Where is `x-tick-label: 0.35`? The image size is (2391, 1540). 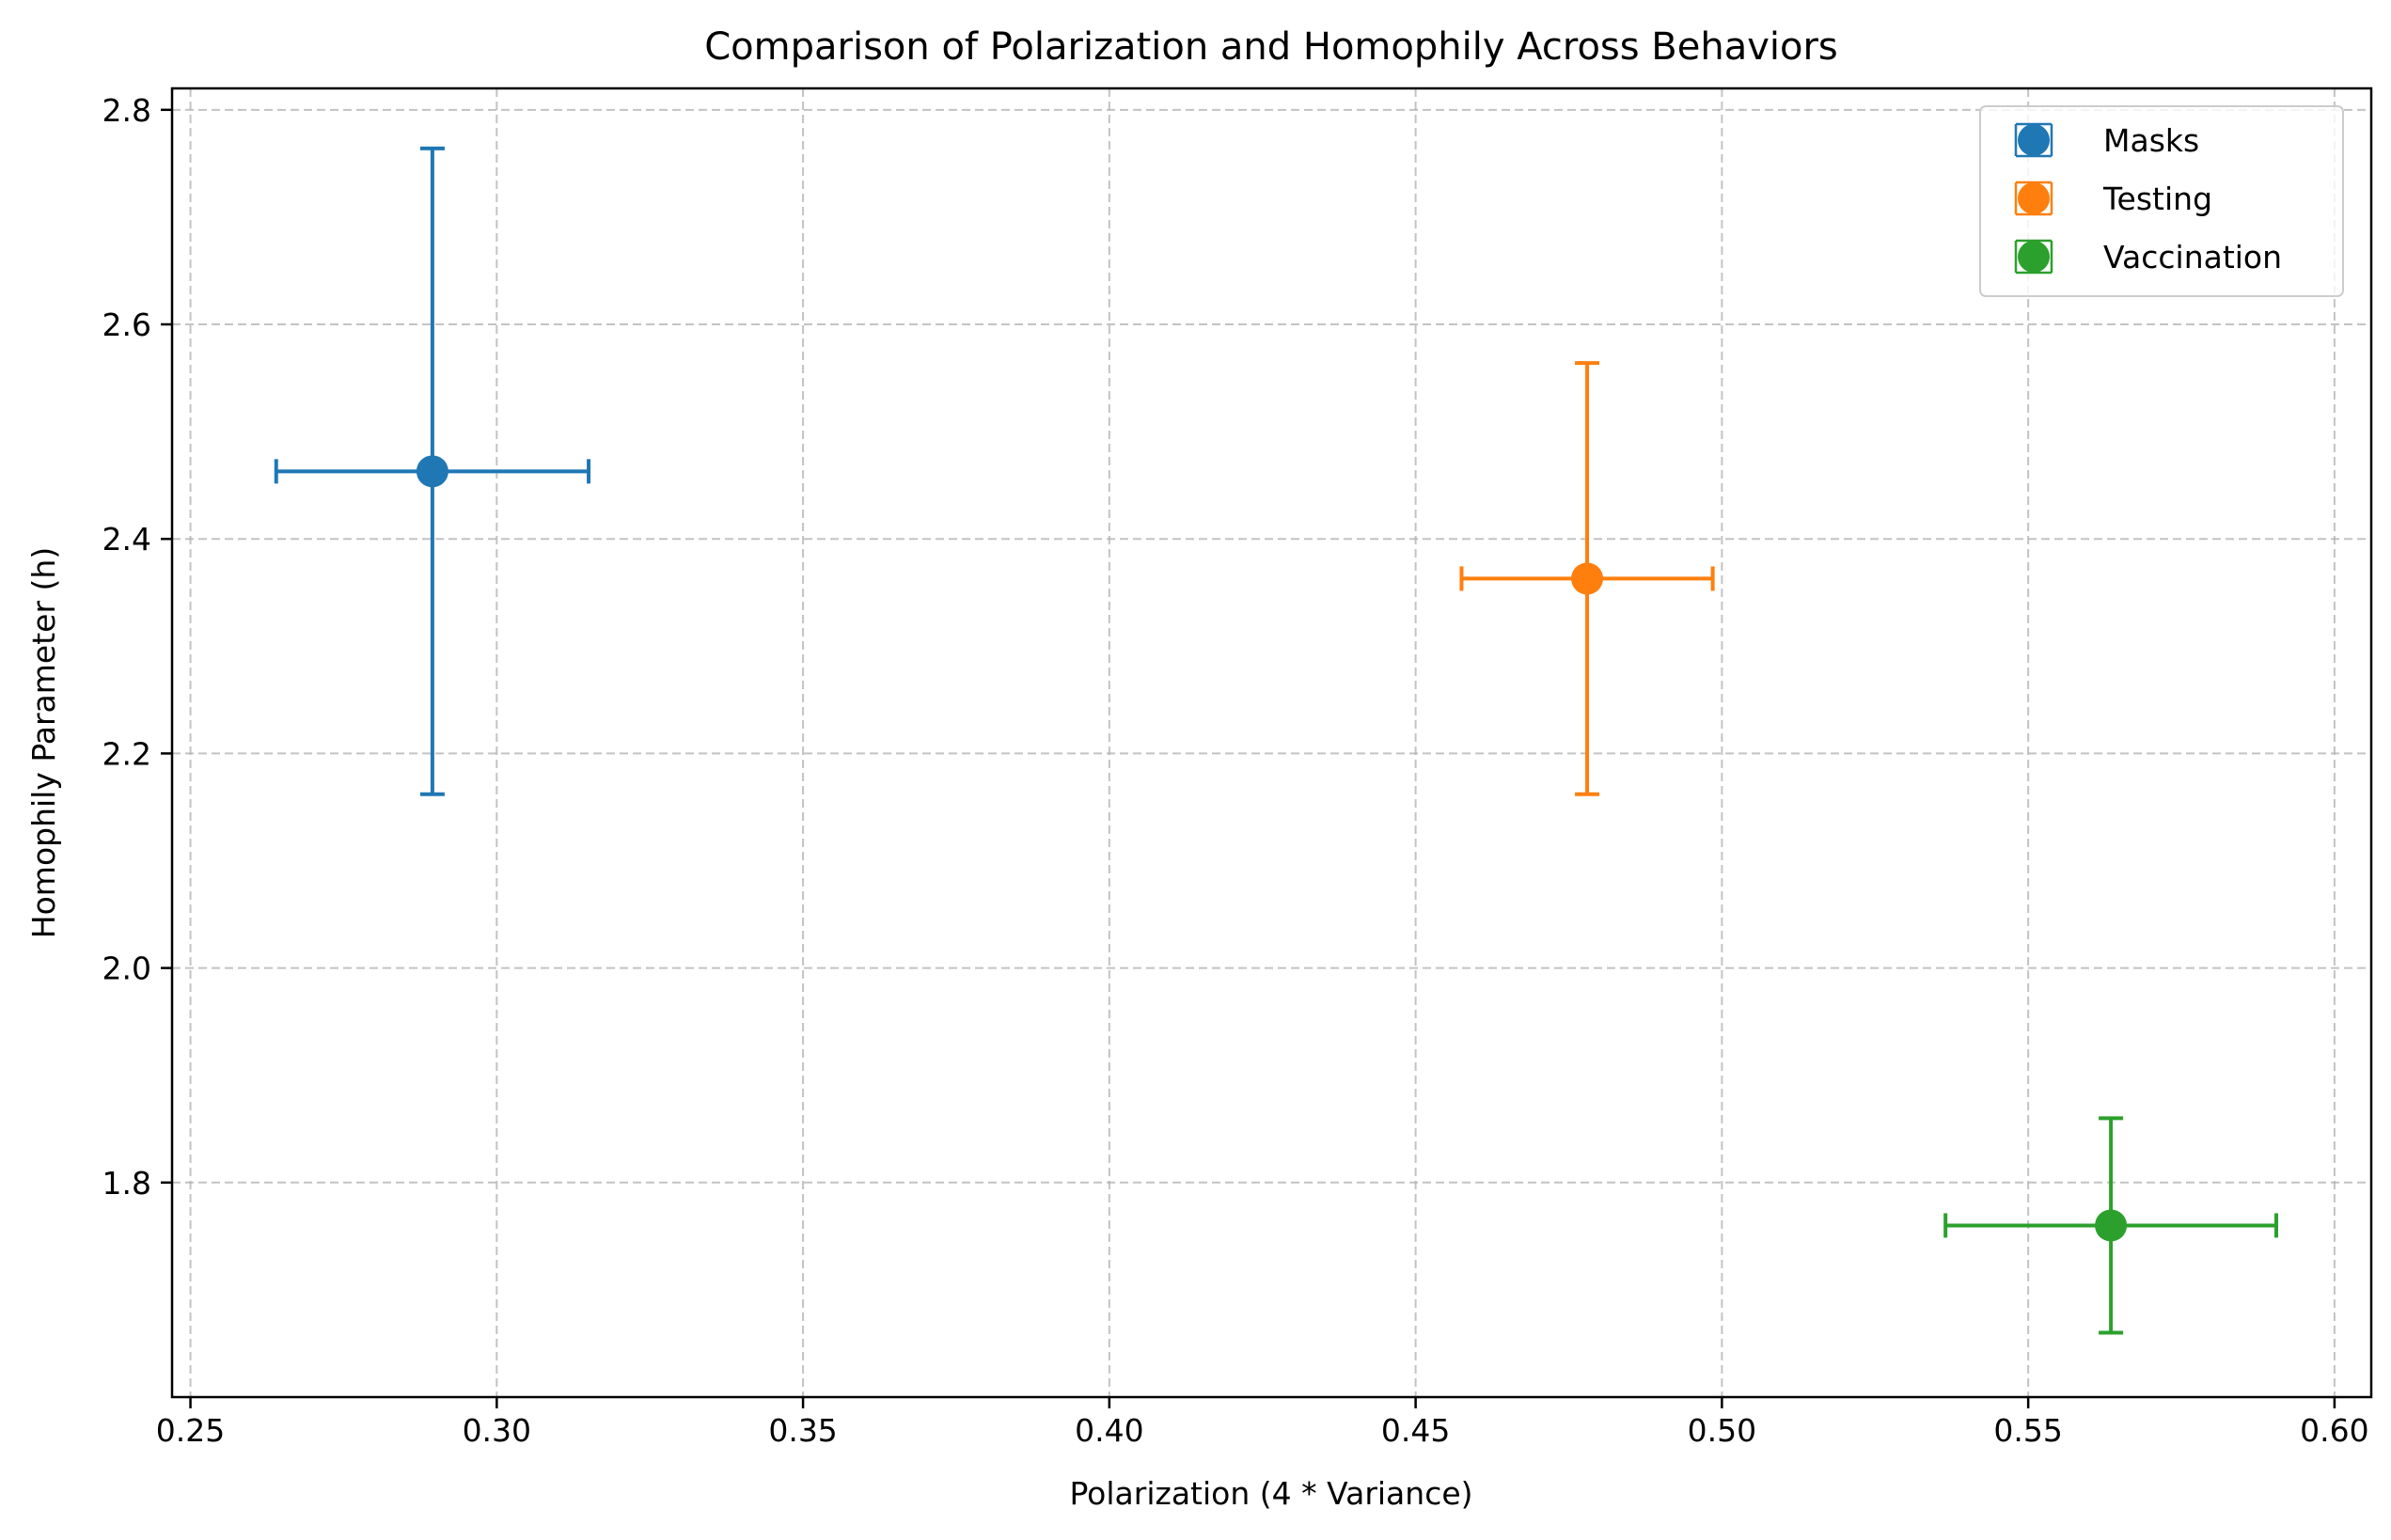 x-tick-label: 0.35 is located at coordinates (802, 1431).